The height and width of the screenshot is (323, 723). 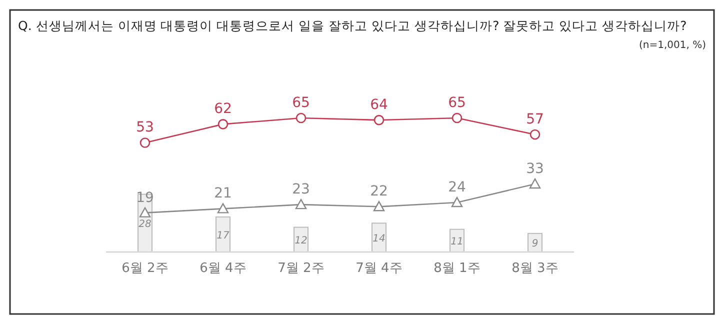 I want to click on data-label: 24, so click(x=457, y=188).